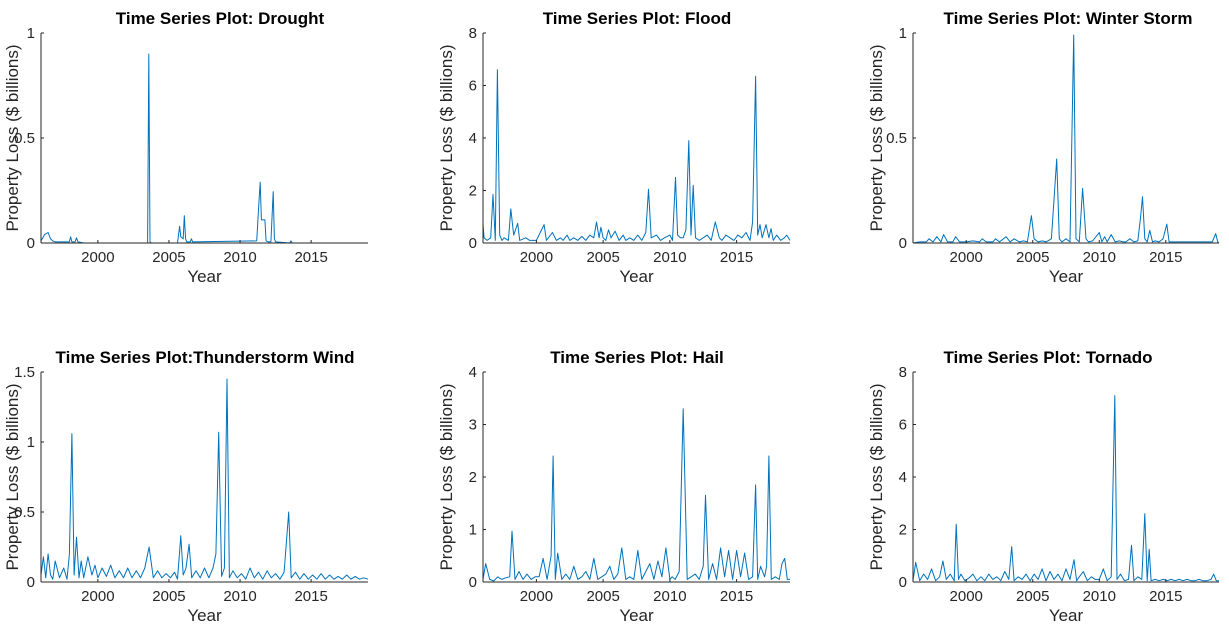  Describe the element at coordinates (637, 357) in the screenshot. I see `chart-title: Time Series Plot: Hail` at that location.